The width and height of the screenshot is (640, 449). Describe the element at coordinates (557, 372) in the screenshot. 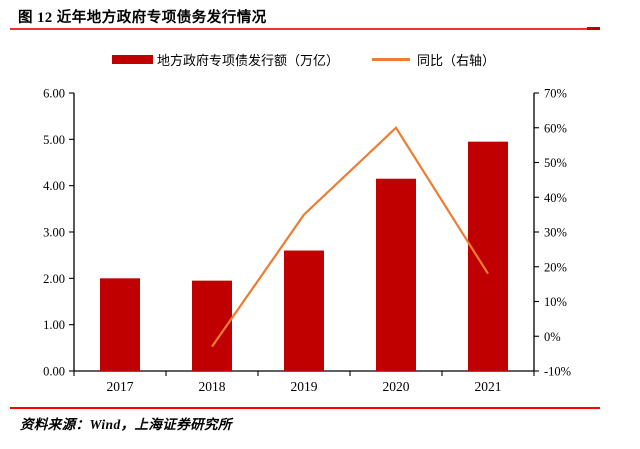

I see `right-axis-label: -10%` at that location.